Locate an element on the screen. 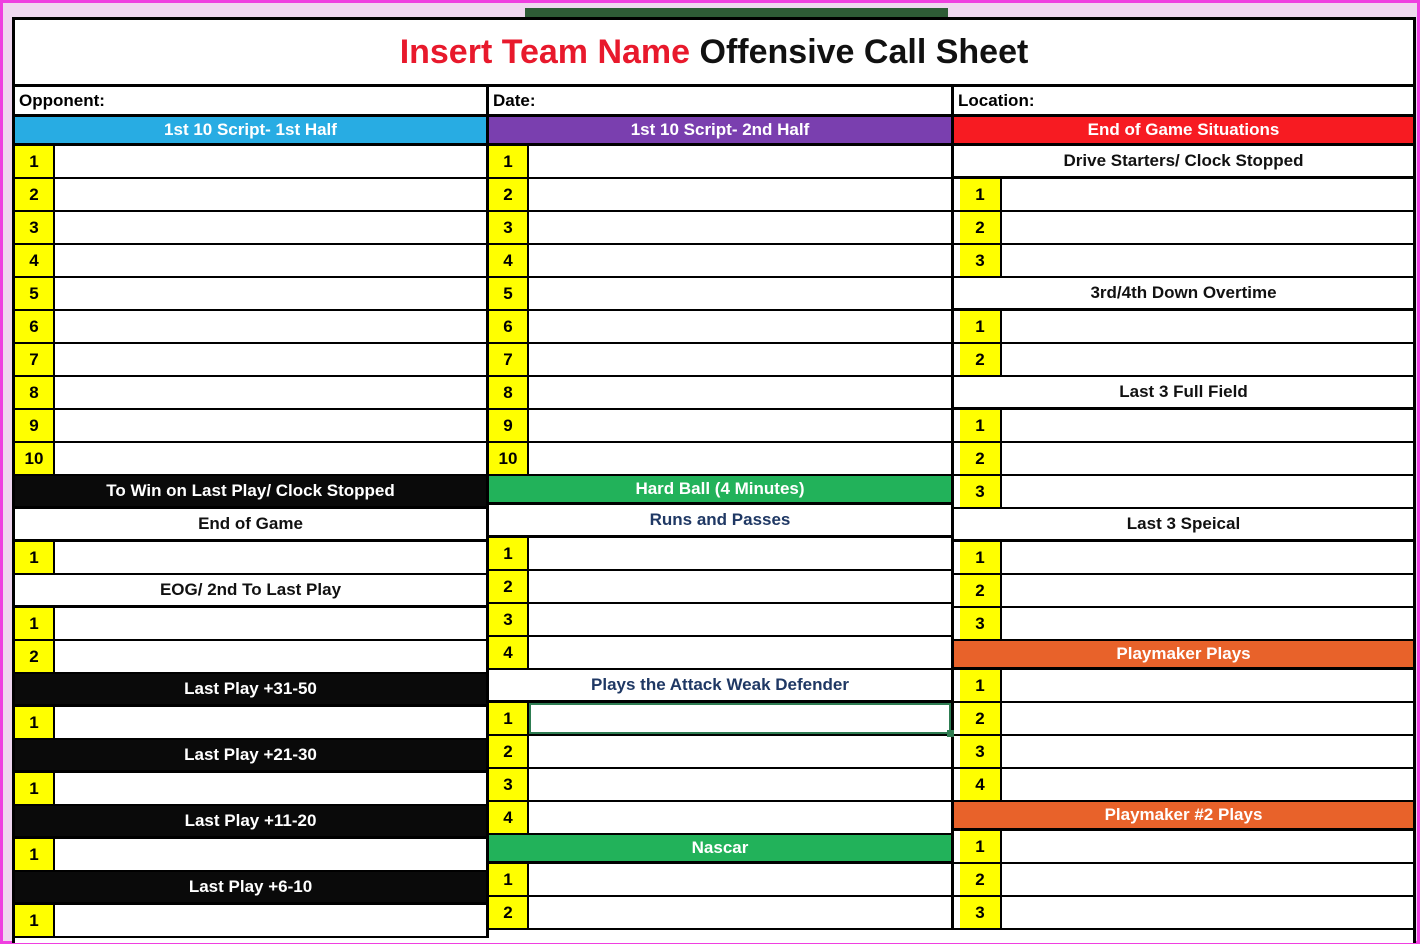 The image size is (1420, 944). play-entry-row: 6 is located at coordinates (720, 327).